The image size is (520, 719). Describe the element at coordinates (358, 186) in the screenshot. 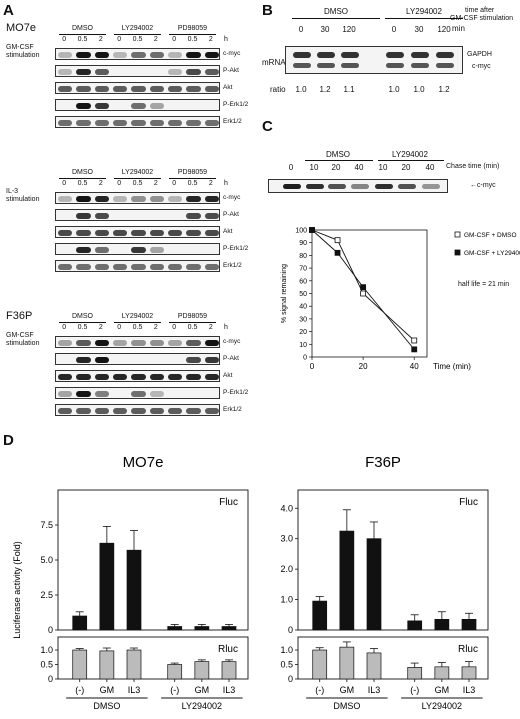

I see `c-blot-image` at that location.